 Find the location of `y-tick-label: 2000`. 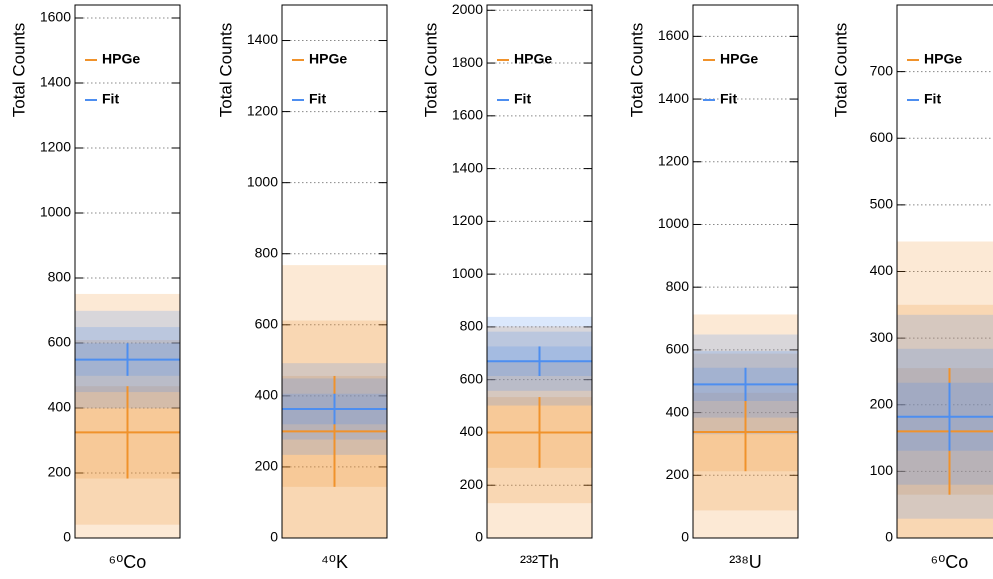

y-tick-label: 2000 is located at coordinates (467, 9).